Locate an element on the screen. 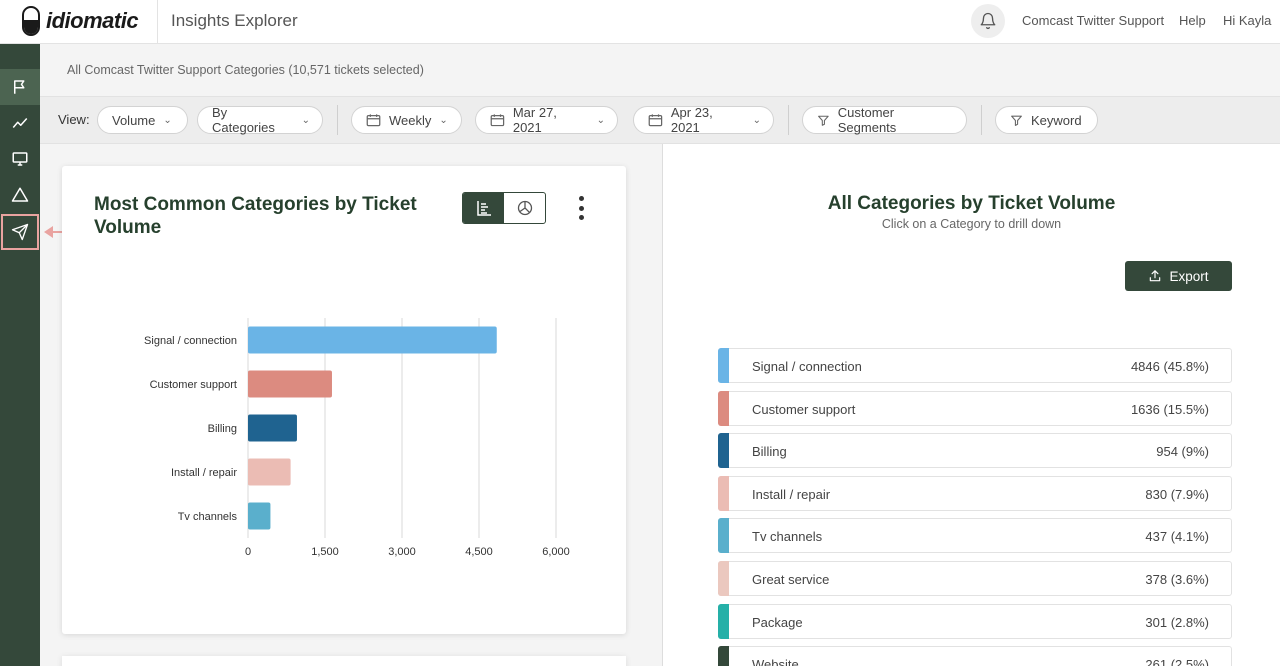  logo-mark-icon is located at coordinates (31, 21).